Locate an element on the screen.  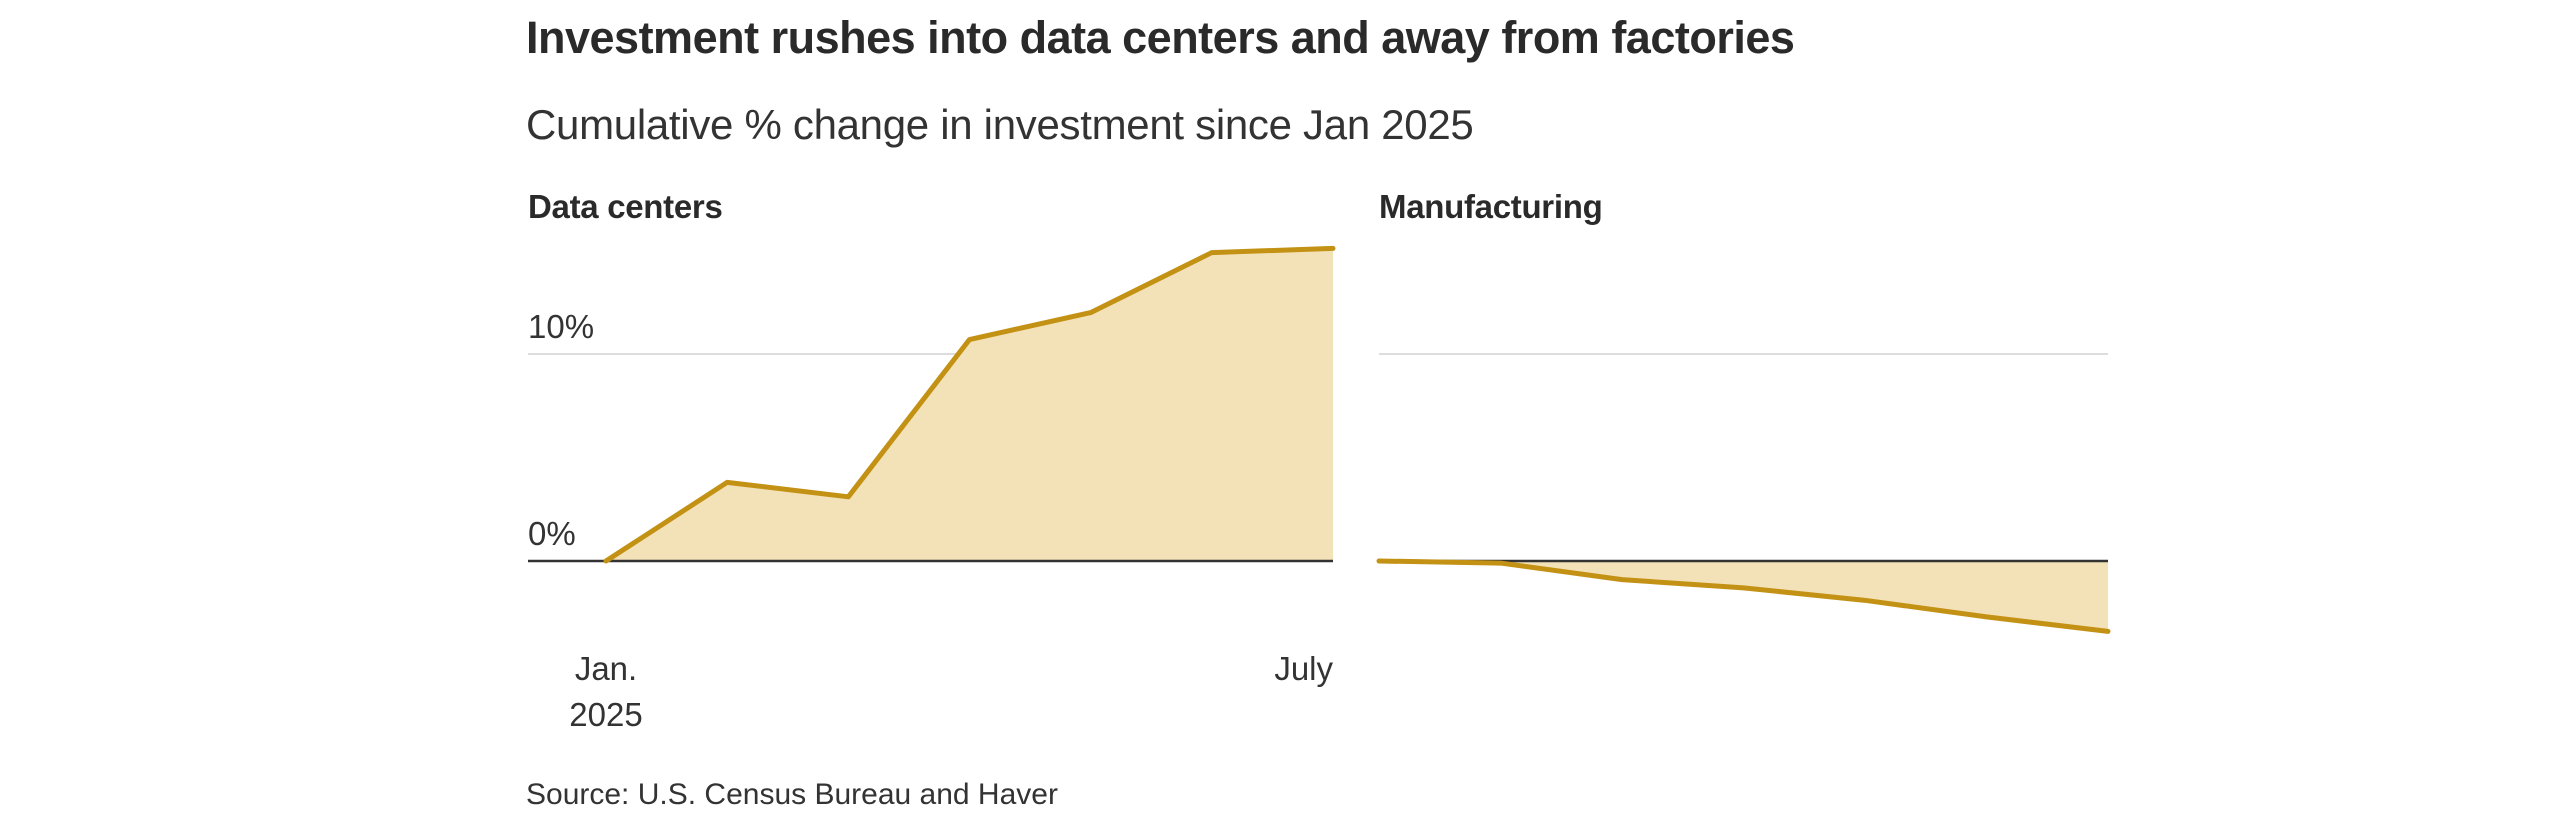
area-fill-data-centers is located at coordinates (969, 404).